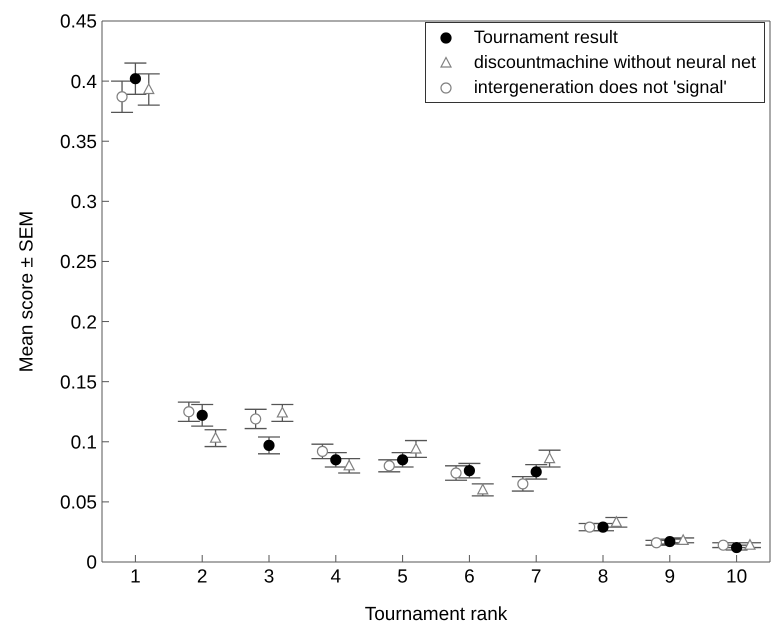 This screenshot has width=783, height=632. I want to click on x-tick-label: 3, so click(269, 577).